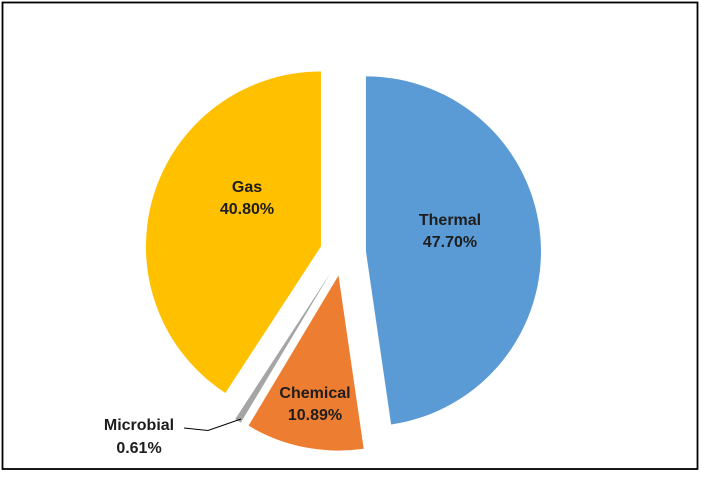  I want to click on leader-line-microbial, so click(212, 425).